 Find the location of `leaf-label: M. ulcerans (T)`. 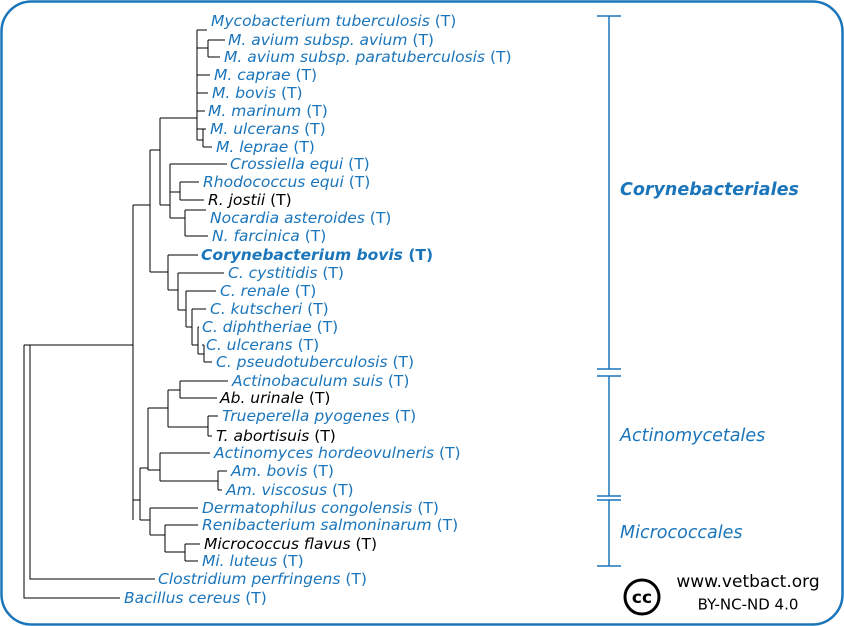

leaf-label: M. ulcerans (T) is located at coordinates (268, 129).